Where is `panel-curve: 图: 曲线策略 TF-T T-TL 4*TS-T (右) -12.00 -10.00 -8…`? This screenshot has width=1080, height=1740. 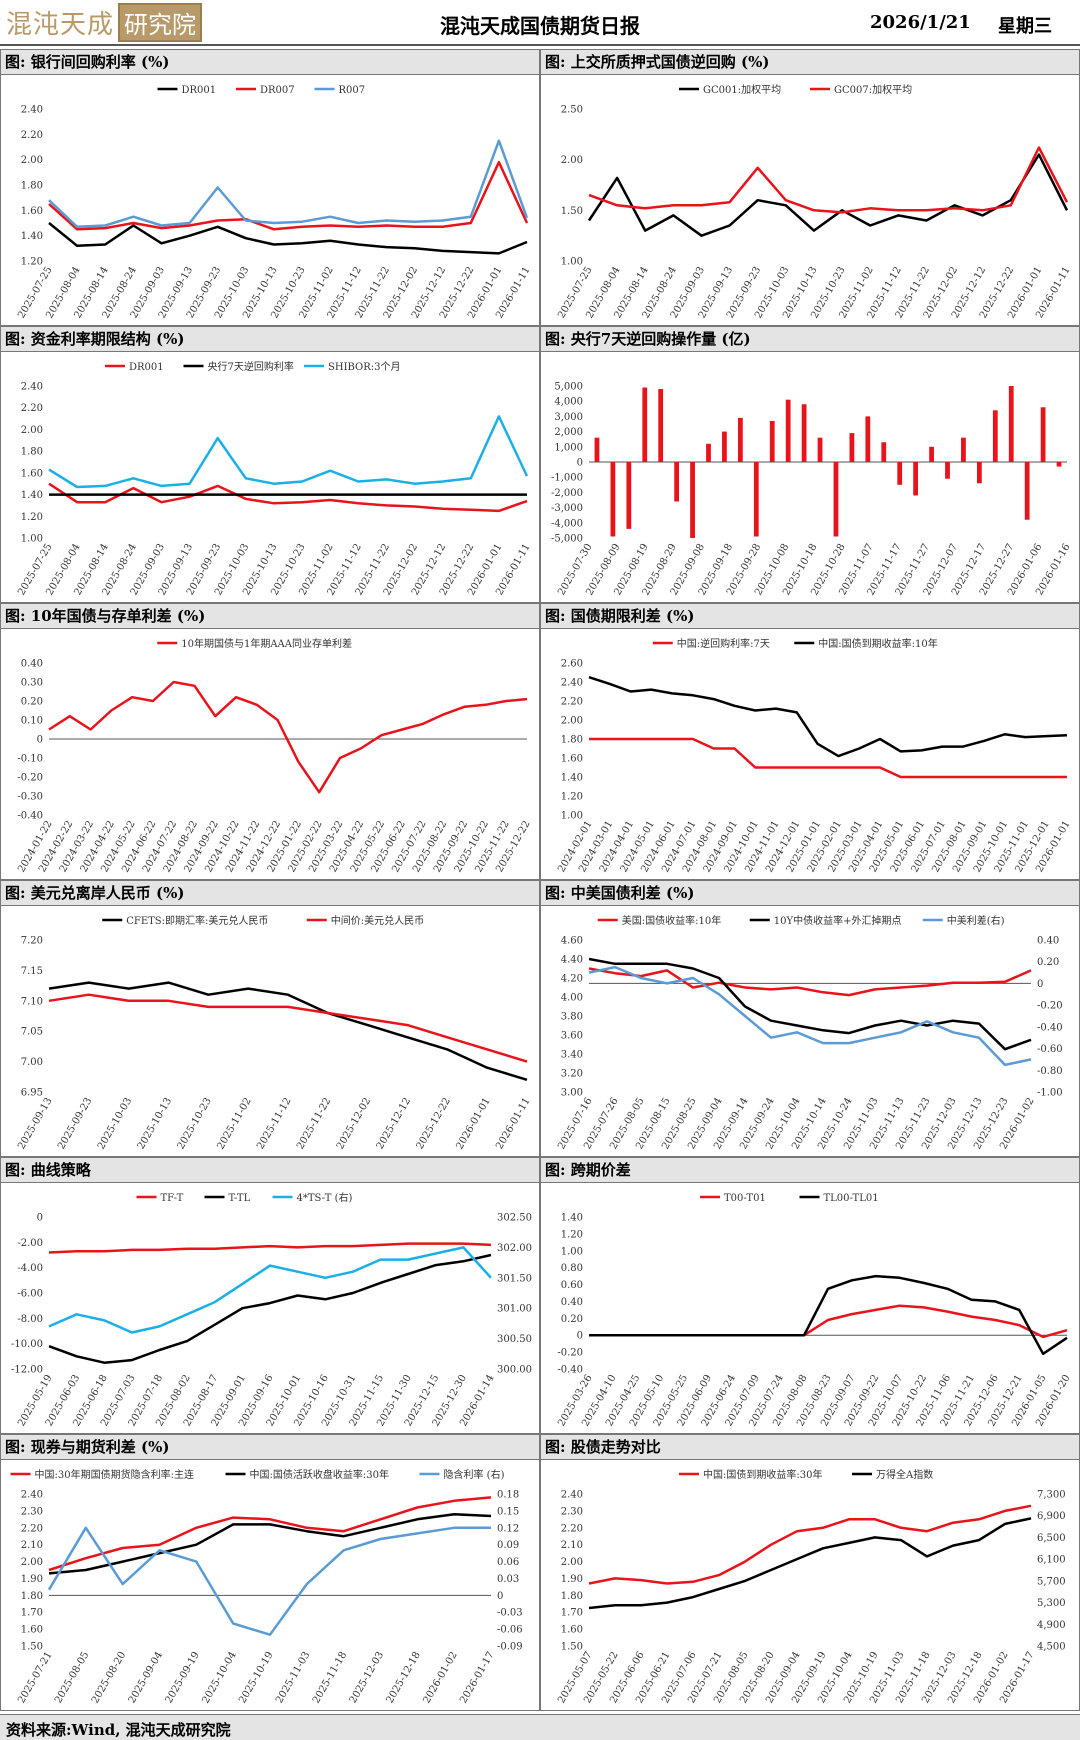
panel-curve: 图: 曲线策略 TF-T T-TL 4*TS-T (右) -12.00 -10.00 -8… is located at coordinates (270, 1295).